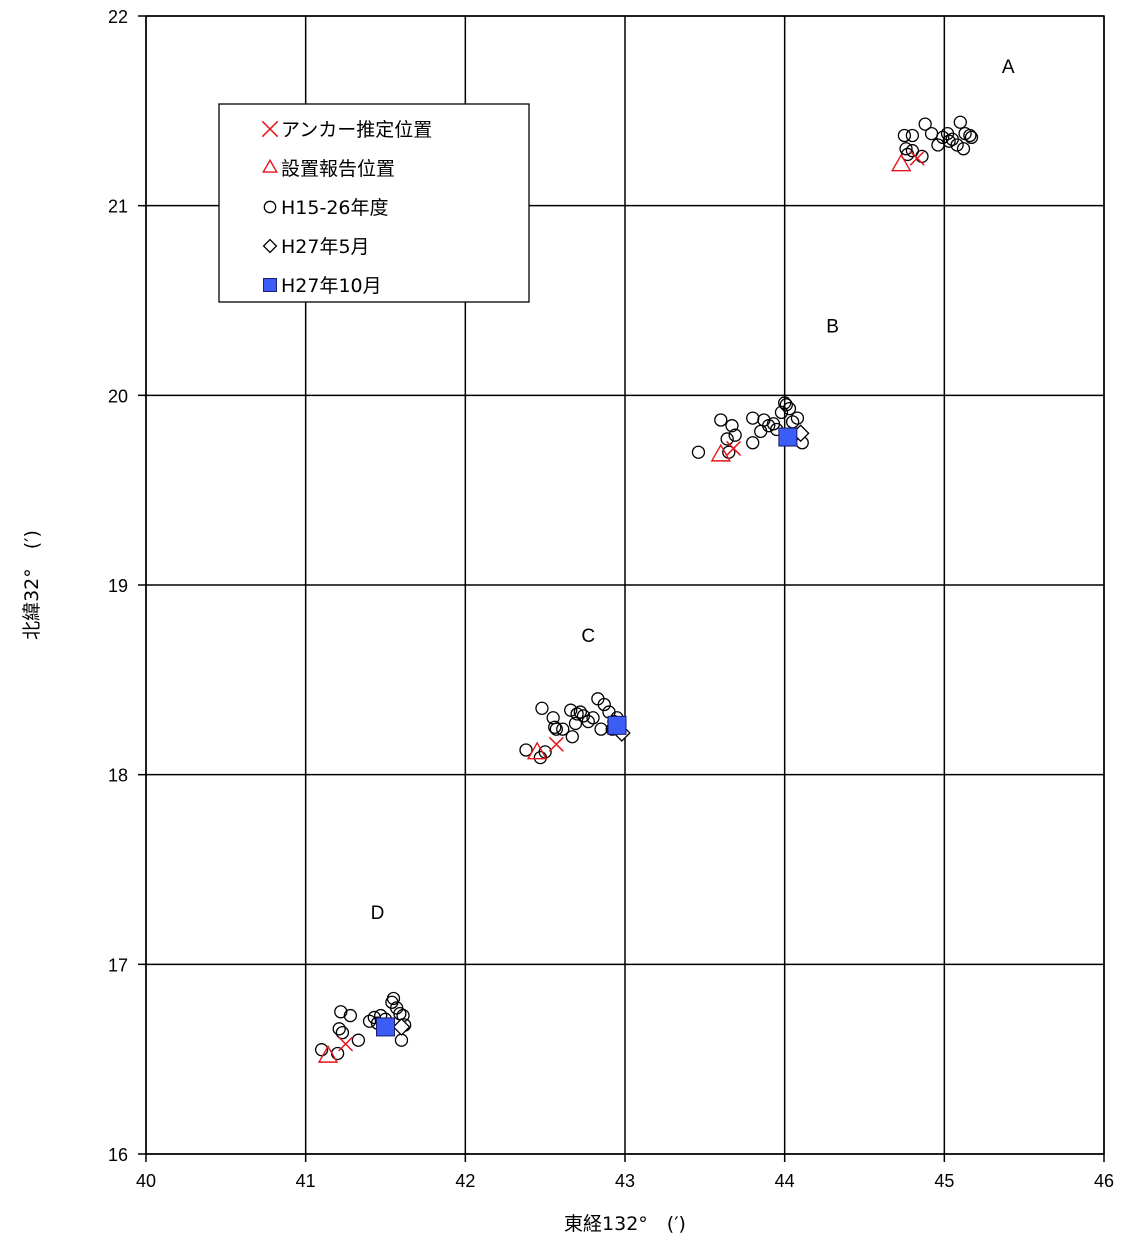 The image size is (1122, 1245). What do you see at coordinates (270, 285) in the screenshot?
I see `legend-marker-square` at bounding box center [270, 285].